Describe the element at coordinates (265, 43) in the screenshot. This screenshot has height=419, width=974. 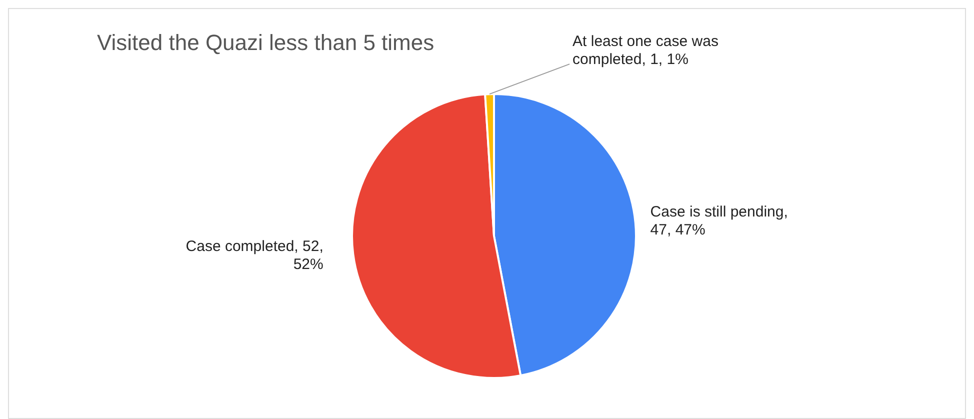
I see `chart-title: Visited the Quazi less than 5 times` at that location.